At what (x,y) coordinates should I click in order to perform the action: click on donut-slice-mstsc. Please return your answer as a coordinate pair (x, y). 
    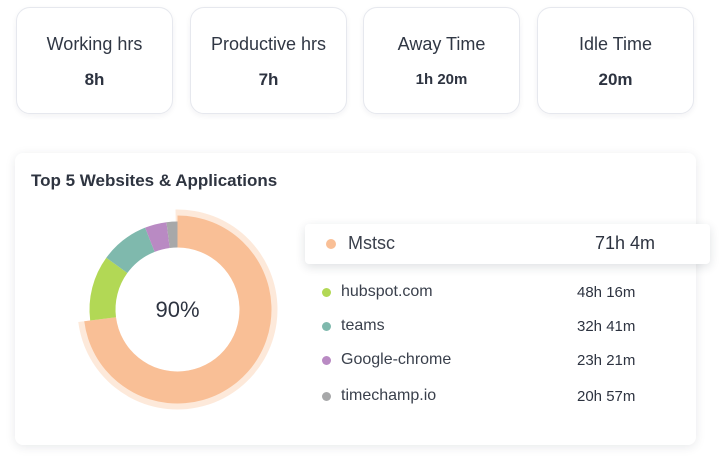
    Looking at the image, I should click on (178, 309).